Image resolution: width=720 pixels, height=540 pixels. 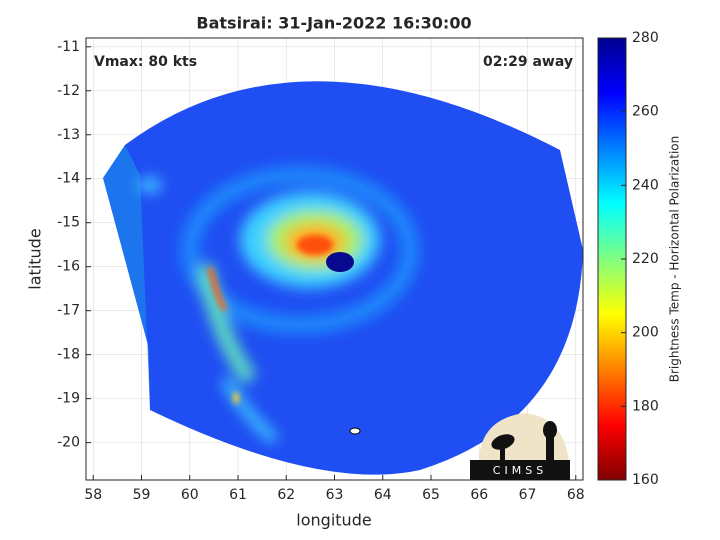 I want to click on y-tick-label: -15, so click(x=68, y=223).